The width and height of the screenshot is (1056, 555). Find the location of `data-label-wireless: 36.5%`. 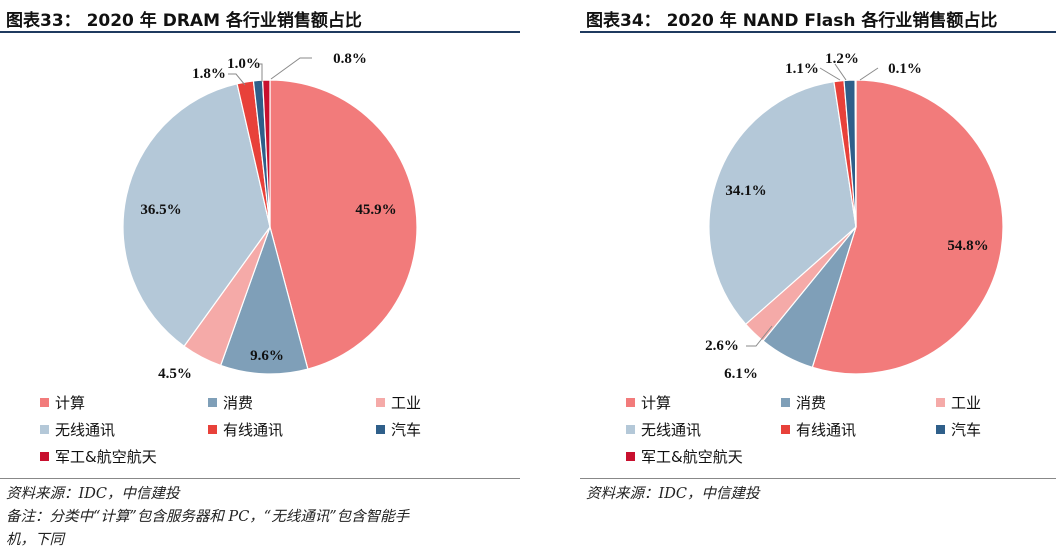

data-label-wireless: 36.5% is located at coordinates (160, 210).